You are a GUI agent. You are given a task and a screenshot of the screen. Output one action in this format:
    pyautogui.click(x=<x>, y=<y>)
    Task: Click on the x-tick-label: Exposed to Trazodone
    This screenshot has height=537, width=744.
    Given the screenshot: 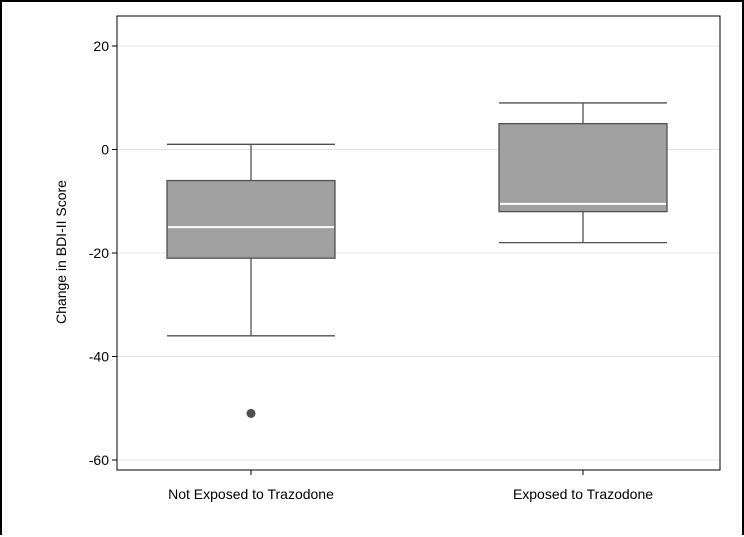 What is the action you would take?
    pyautogui.click(x=583, y=494)
    